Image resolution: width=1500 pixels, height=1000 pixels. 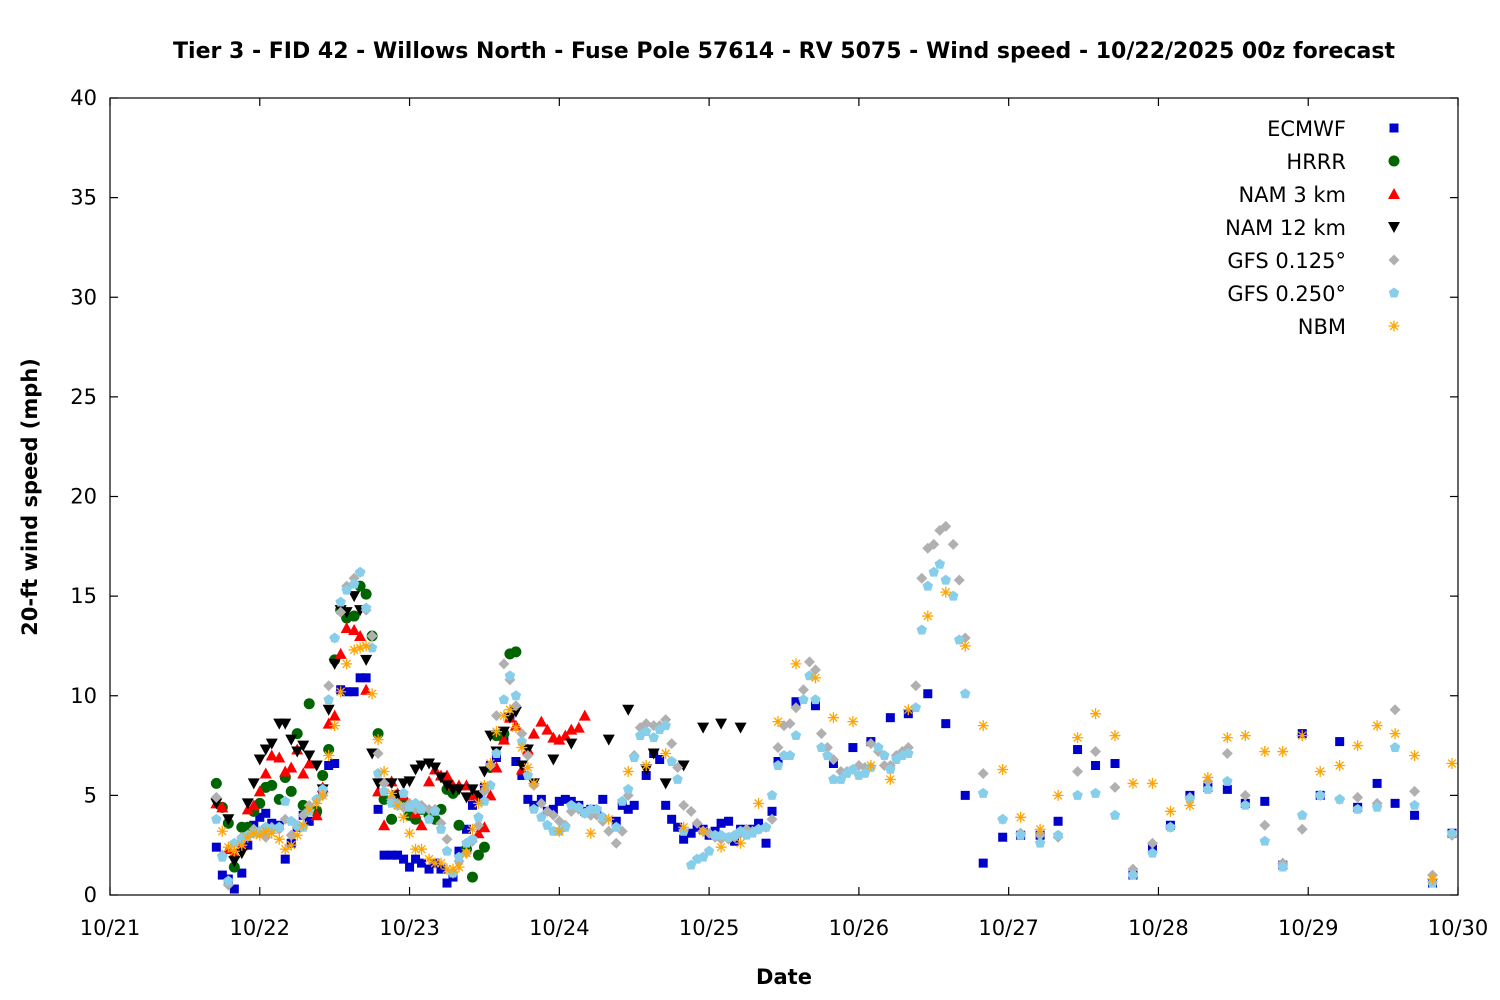 What do you see at coordinates (1308, 928) in the screenshot?
I see `x-tick-label: 10/29` at bounding box center [1308, 928].